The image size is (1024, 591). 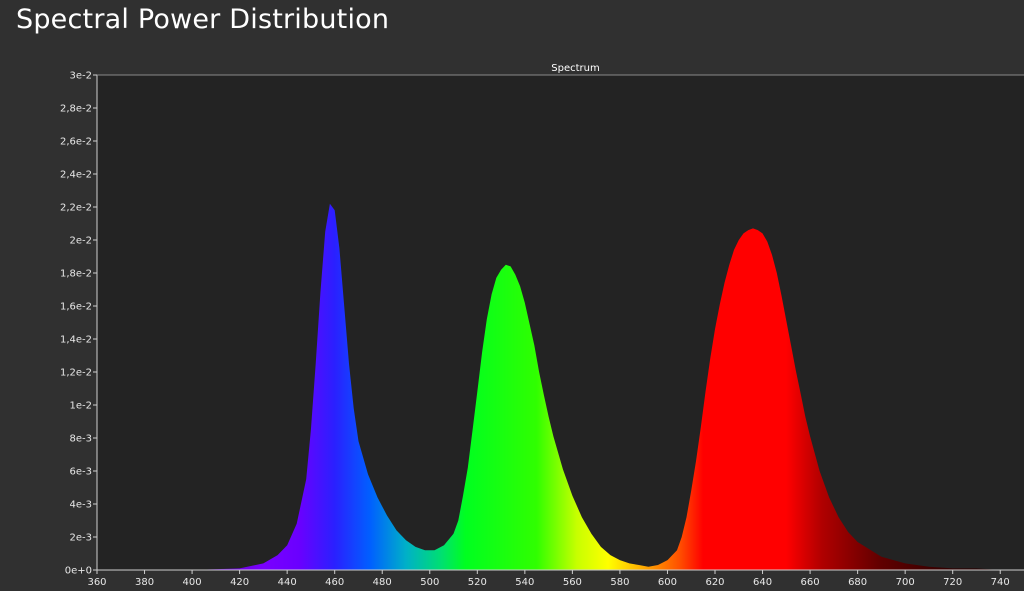 I want to click on y-tick-label: 2,2e-2, so click(x=76, y=208).